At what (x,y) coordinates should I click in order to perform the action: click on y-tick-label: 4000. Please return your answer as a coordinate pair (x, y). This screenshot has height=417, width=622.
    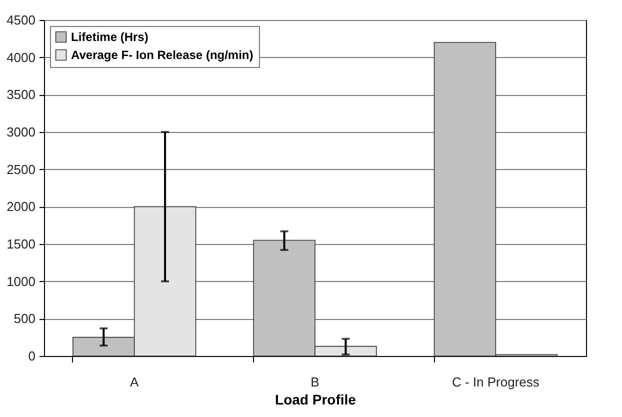
    Looking at the image, I should click on (21, 57).